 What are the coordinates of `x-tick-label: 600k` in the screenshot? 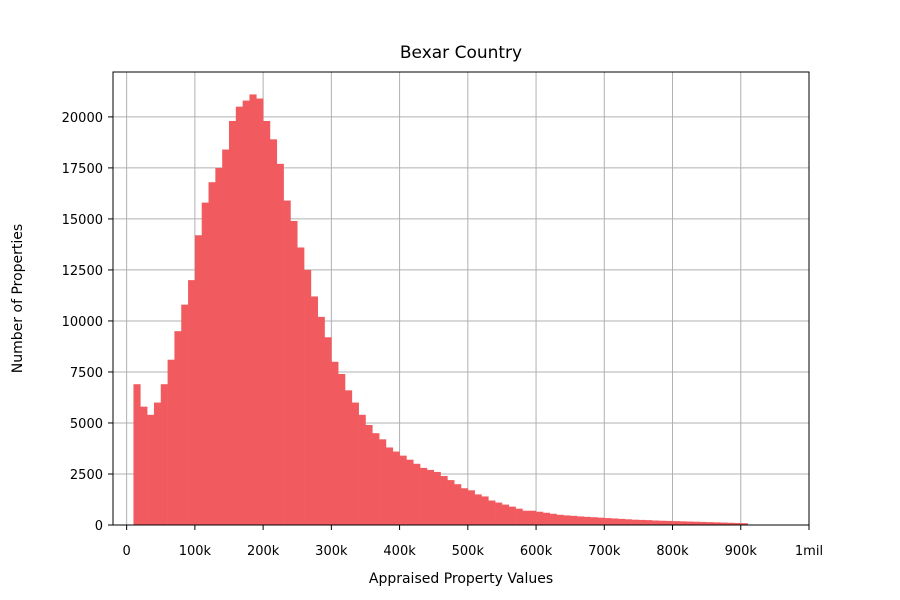 It's located at (536, 551).